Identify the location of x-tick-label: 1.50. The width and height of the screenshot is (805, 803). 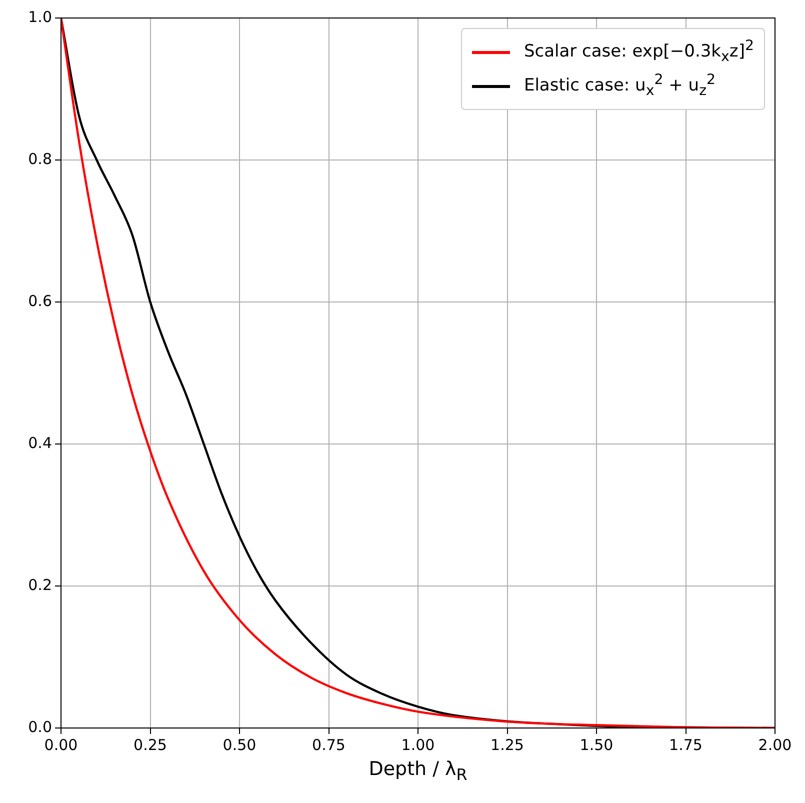
(597, 745).